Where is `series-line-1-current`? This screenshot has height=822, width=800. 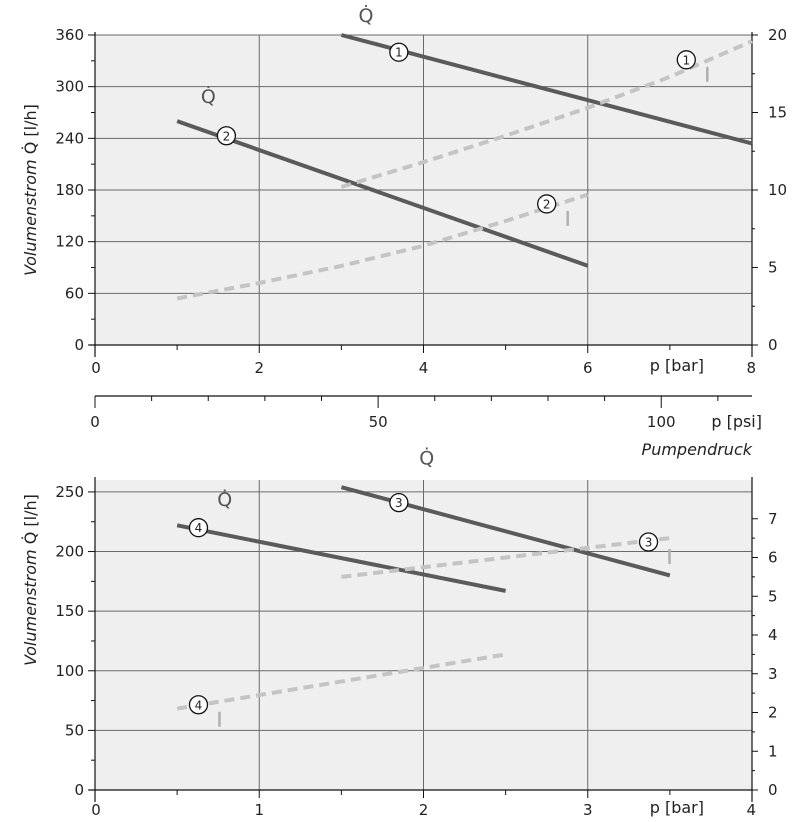 series-line-1-current is located at coordinates (546, 114).